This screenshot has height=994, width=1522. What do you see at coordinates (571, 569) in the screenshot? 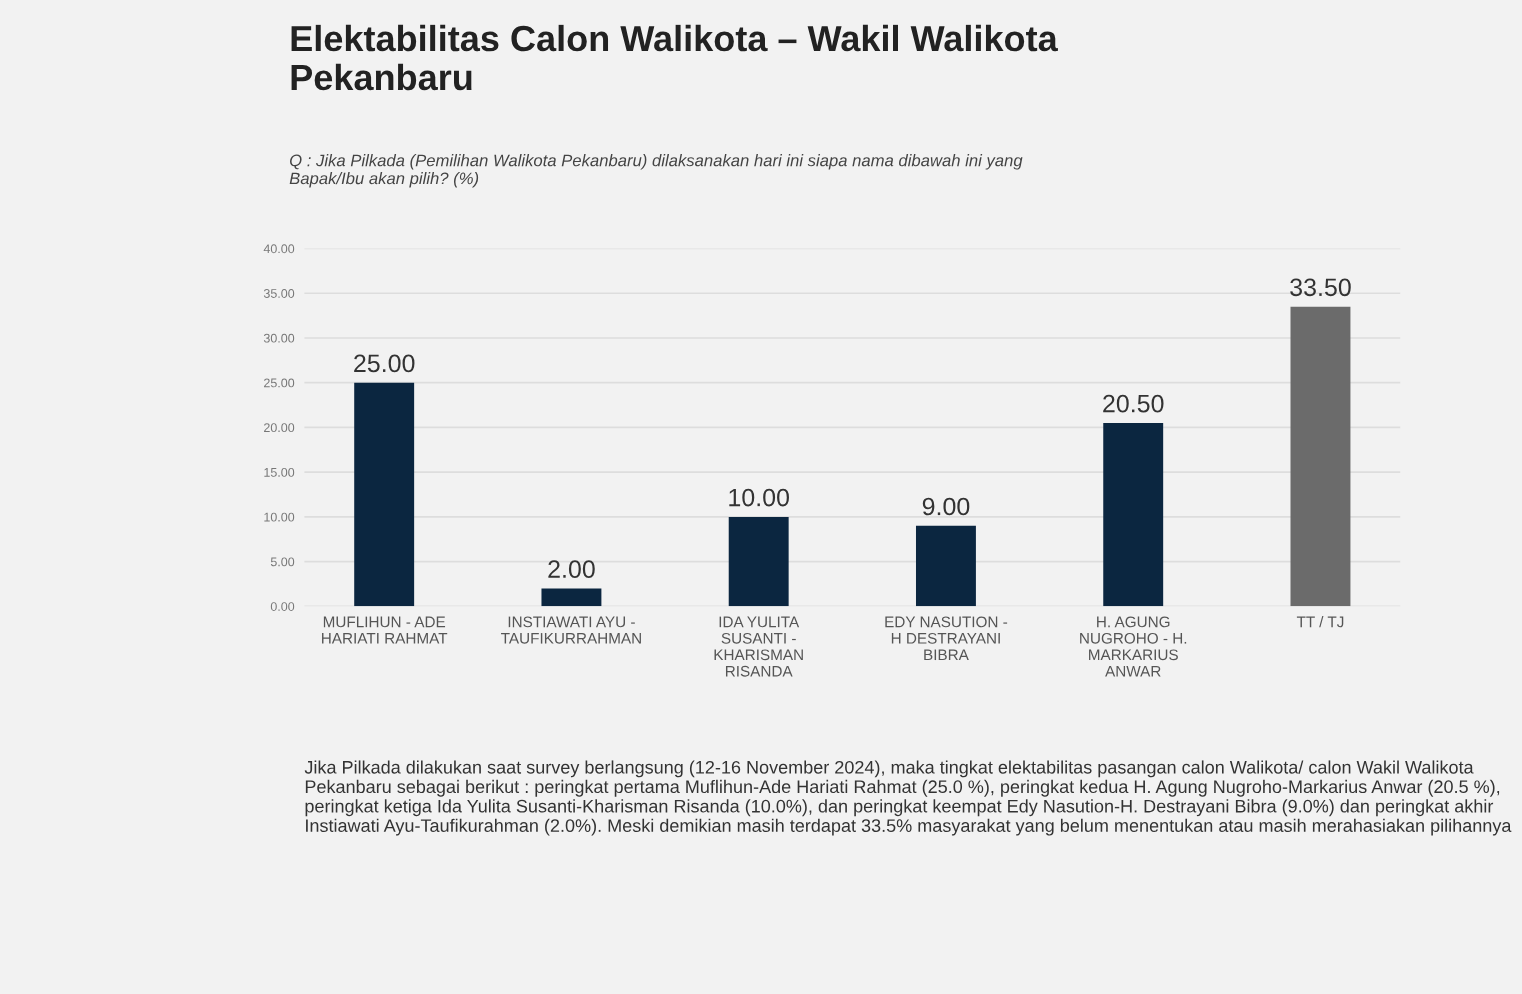
I see `data-label: 2.00` at bounding box center [571, 569].